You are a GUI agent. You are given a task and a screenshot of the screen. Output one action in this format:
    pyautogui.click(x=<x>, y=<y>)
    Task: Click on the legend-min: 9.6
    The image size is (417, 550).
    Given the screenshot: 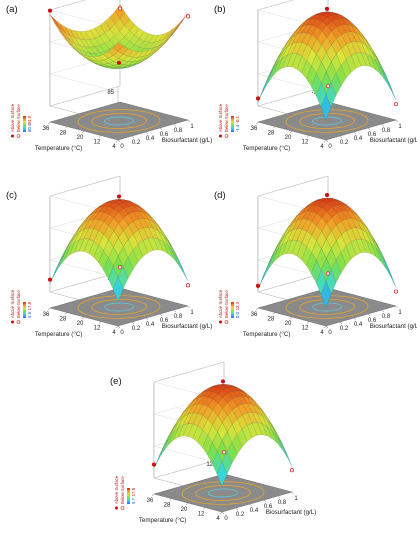 What is the action you would take?
    pyautogui.click(x=29, y=314)
    